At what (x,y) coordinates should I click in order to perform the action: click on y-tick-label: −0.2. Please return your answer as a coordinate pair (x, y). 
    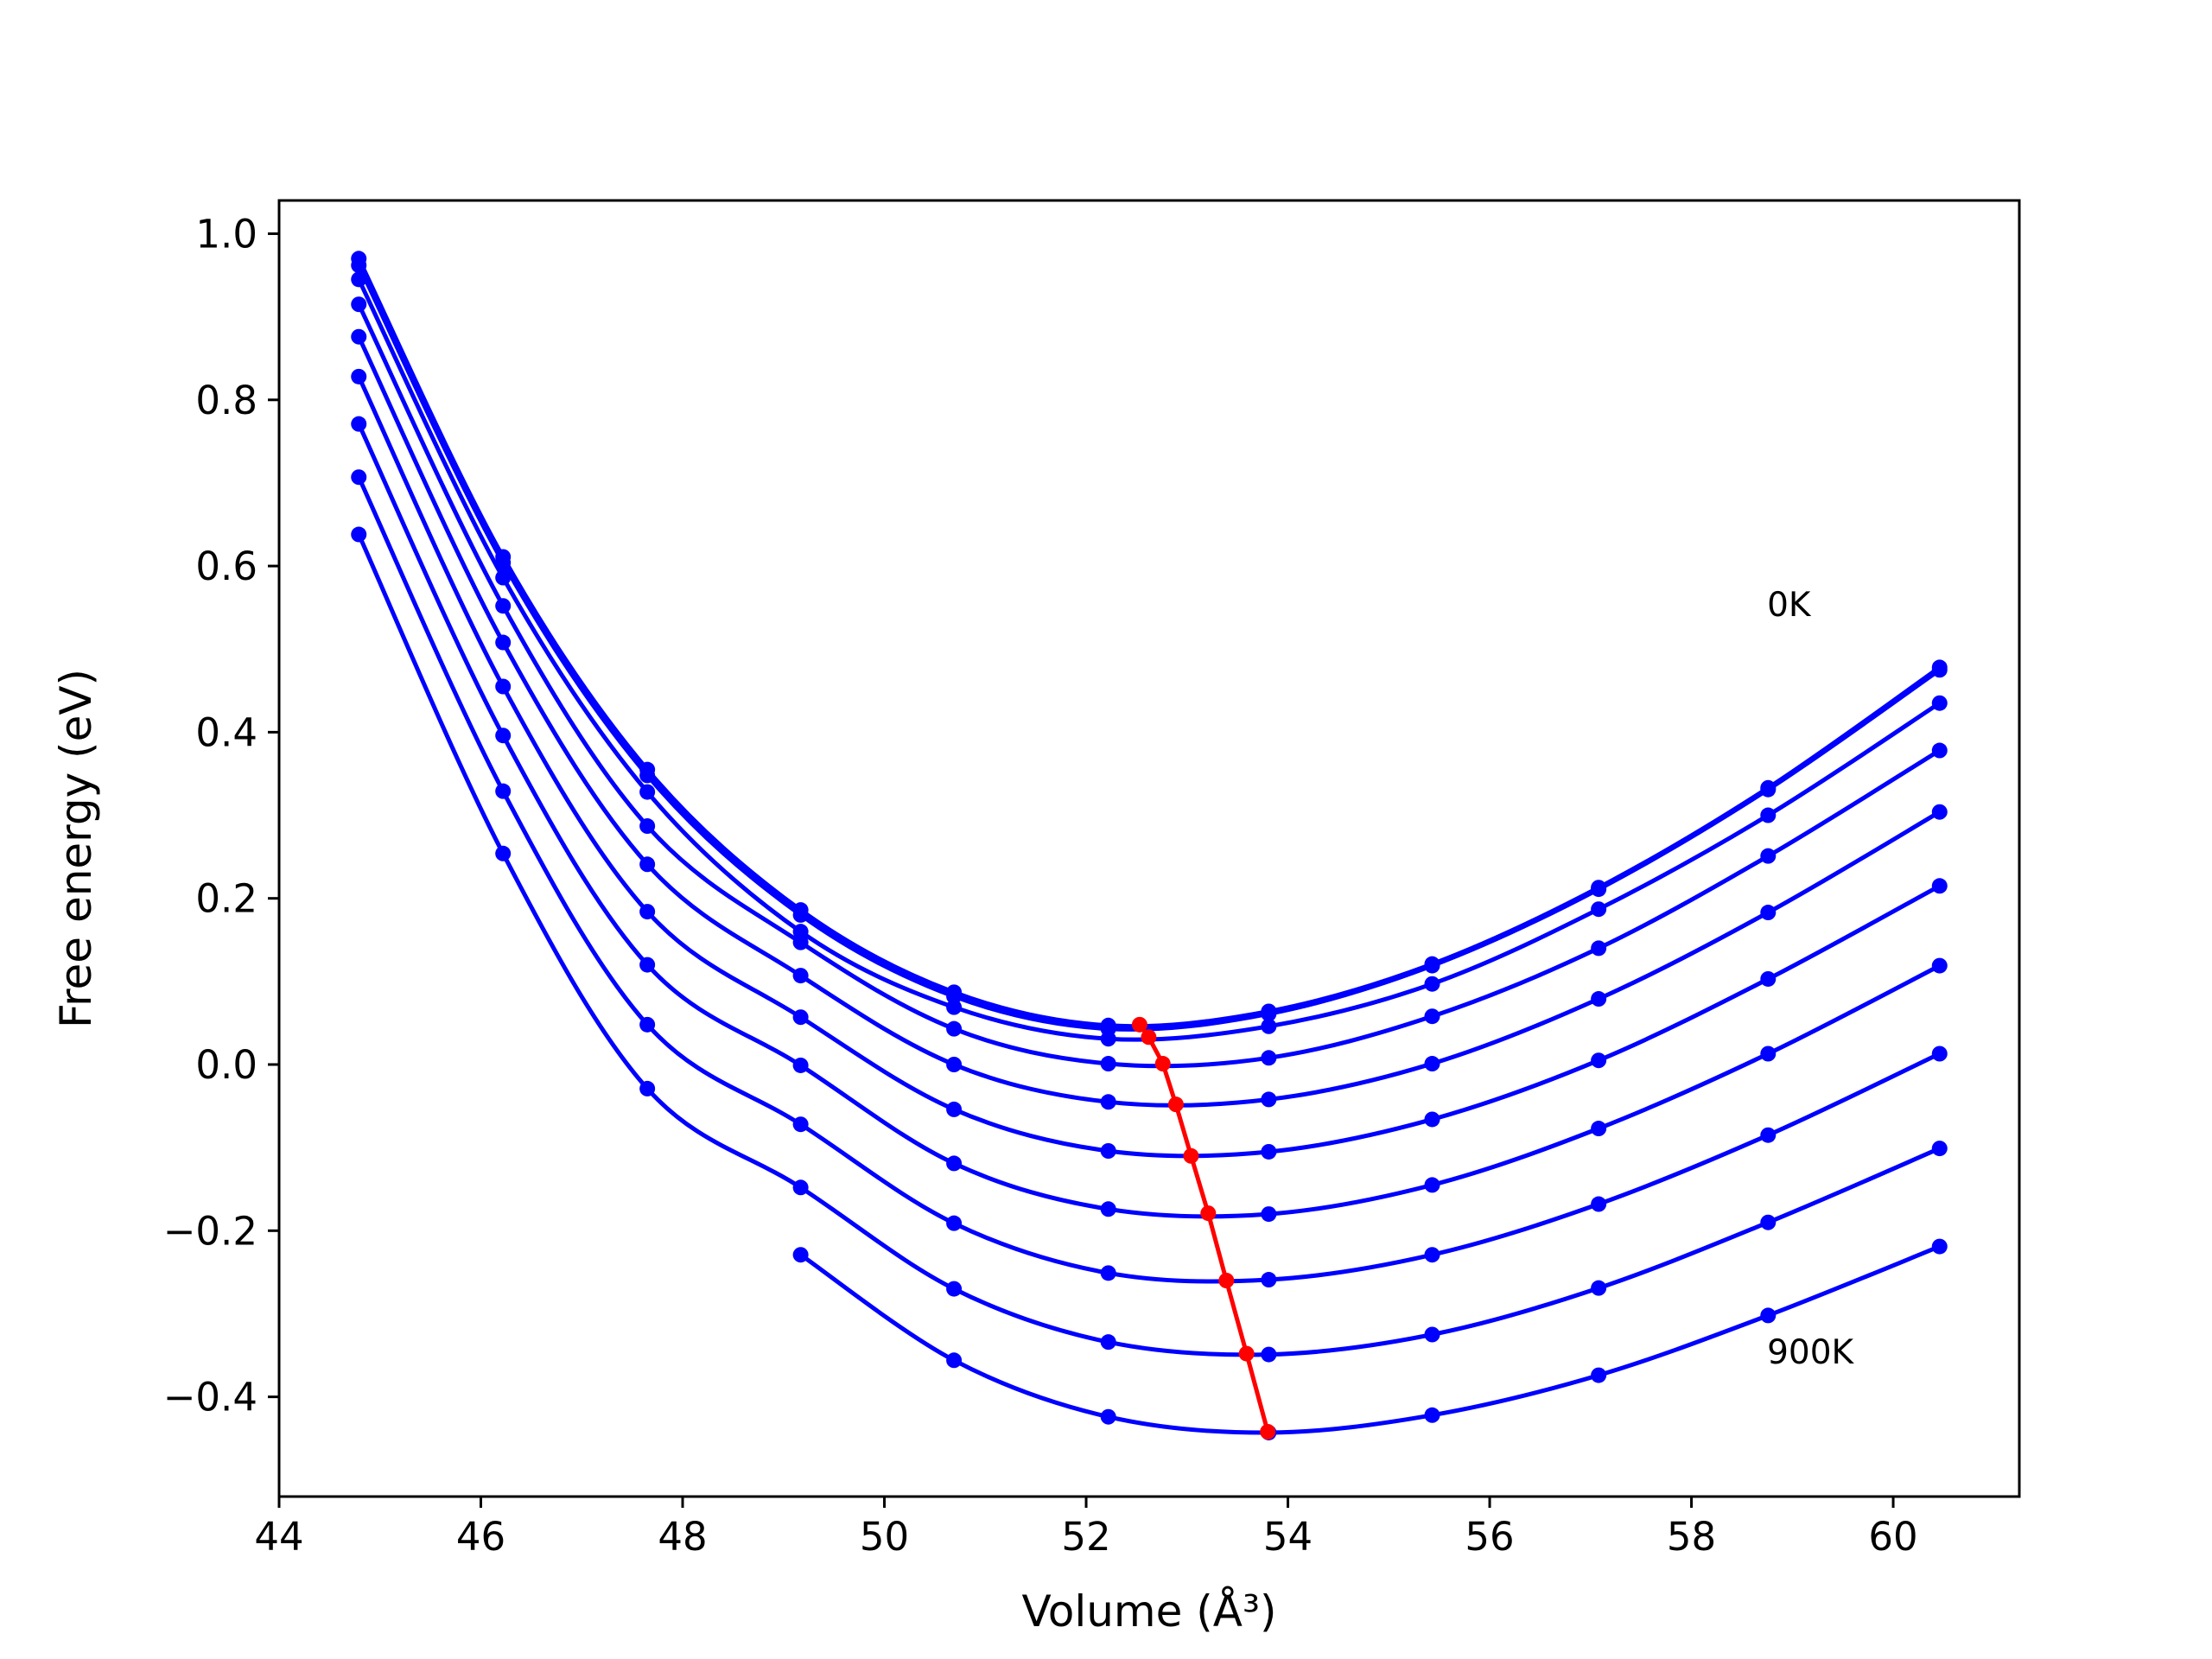
    Looking at the image, I should click on (210, 1231).